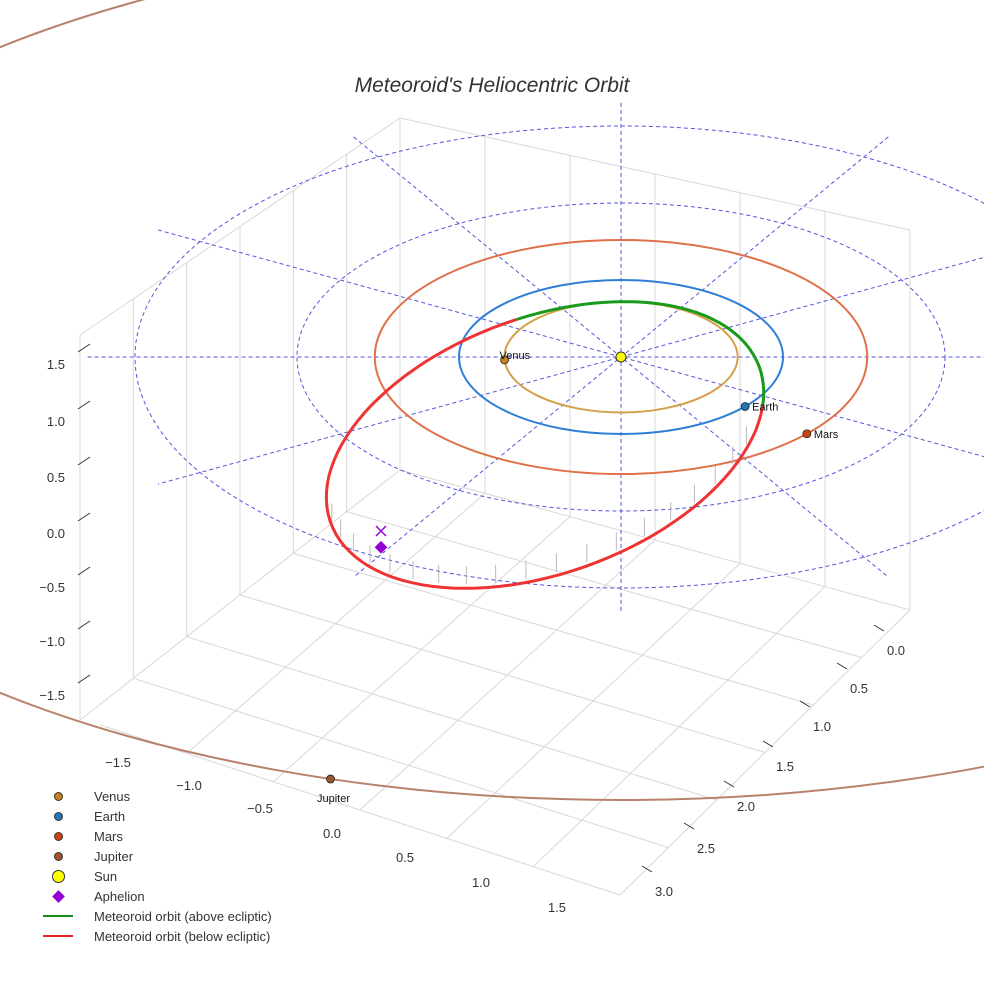 This screenshot has height=984, width=984. Describe the element at coordinates (52, 641) in the screenshot. I see `z-tick-label: −1.0` at that location.